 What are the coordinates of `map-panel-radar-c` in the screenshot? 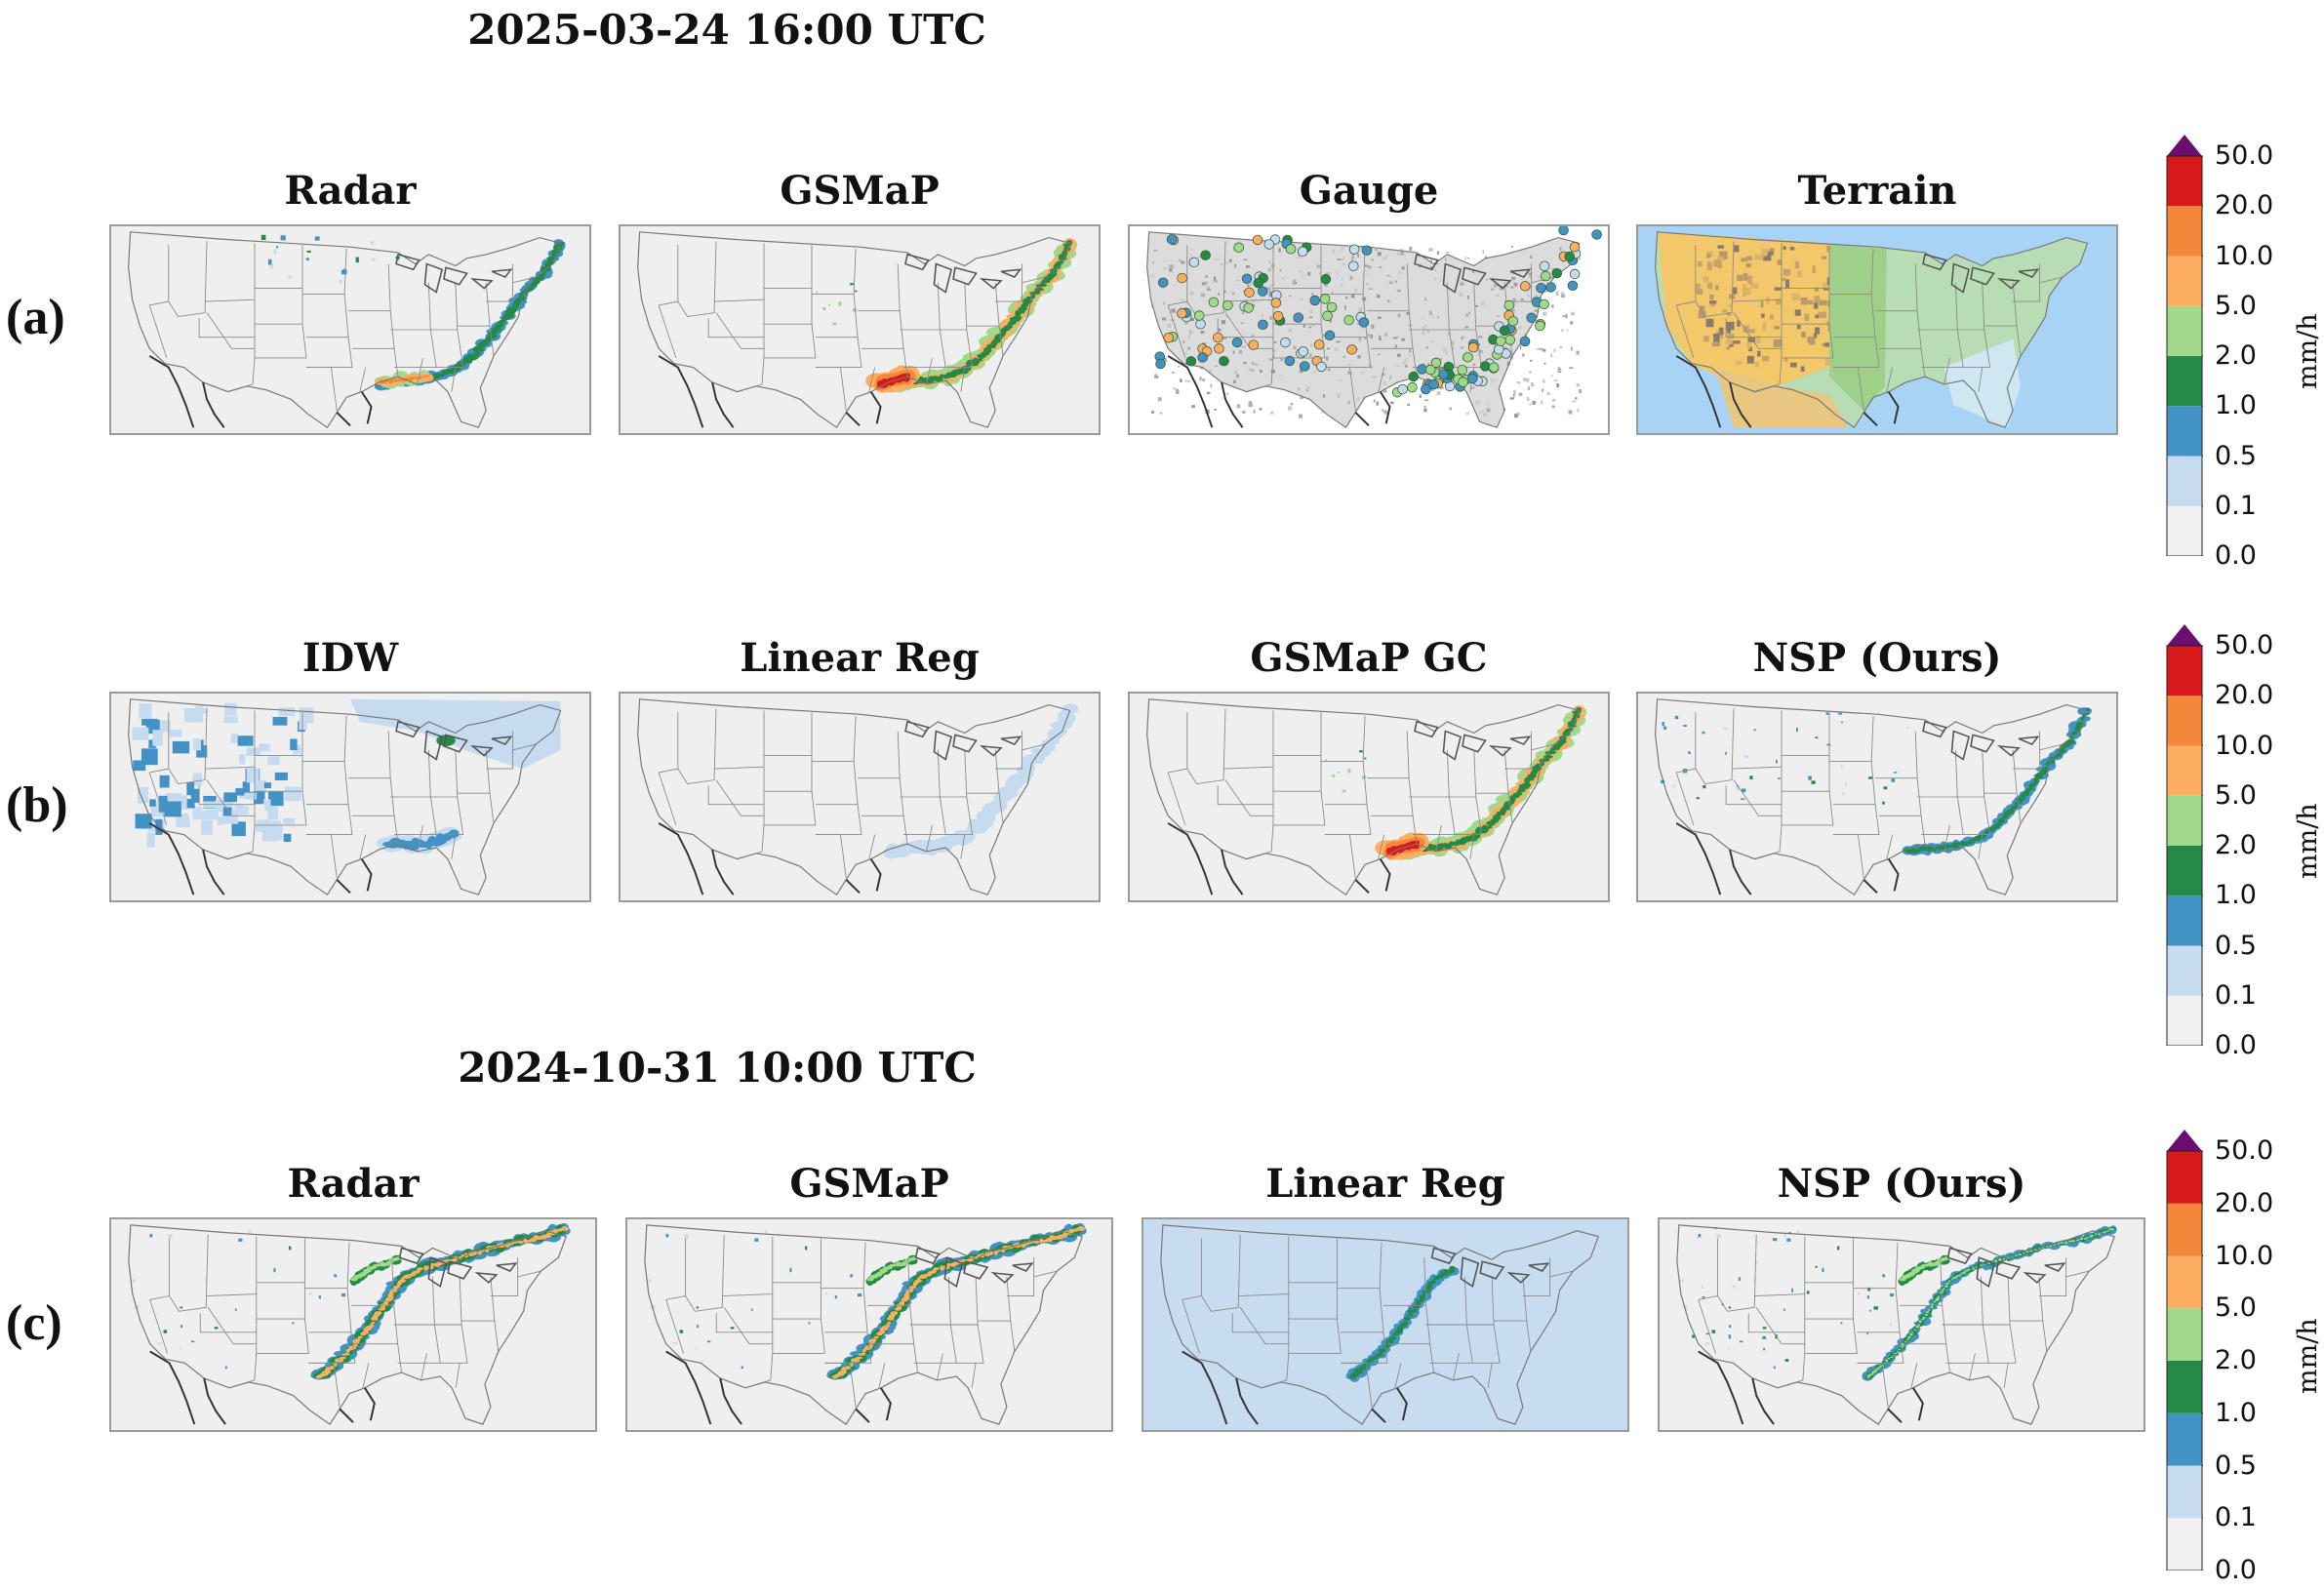 It's located at (353, 1324).